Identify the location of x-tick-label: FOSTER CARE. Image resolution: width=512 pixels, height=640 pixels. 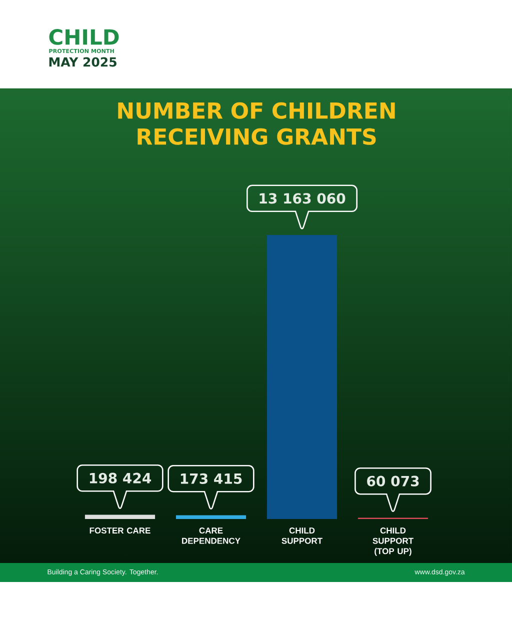
(120, 531).